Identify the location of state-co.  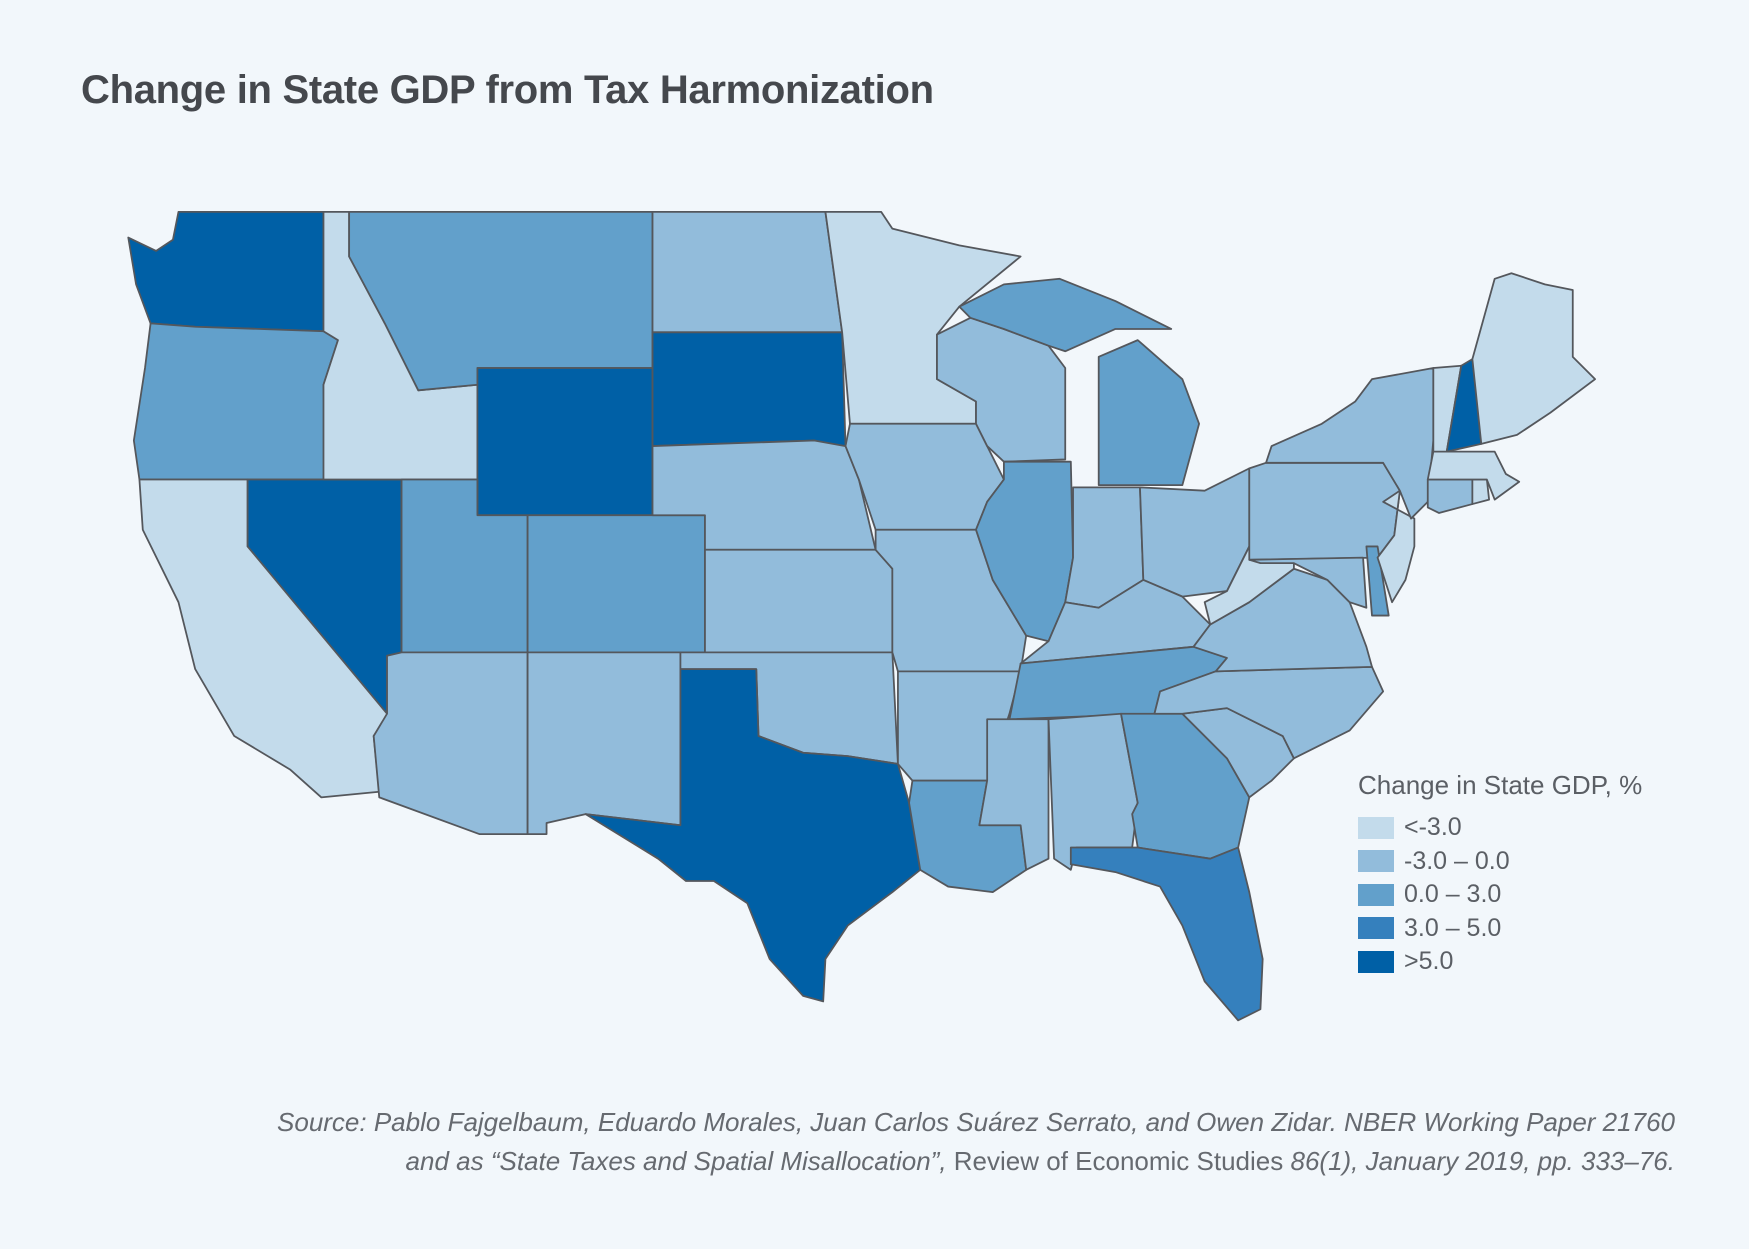
(616, 584).